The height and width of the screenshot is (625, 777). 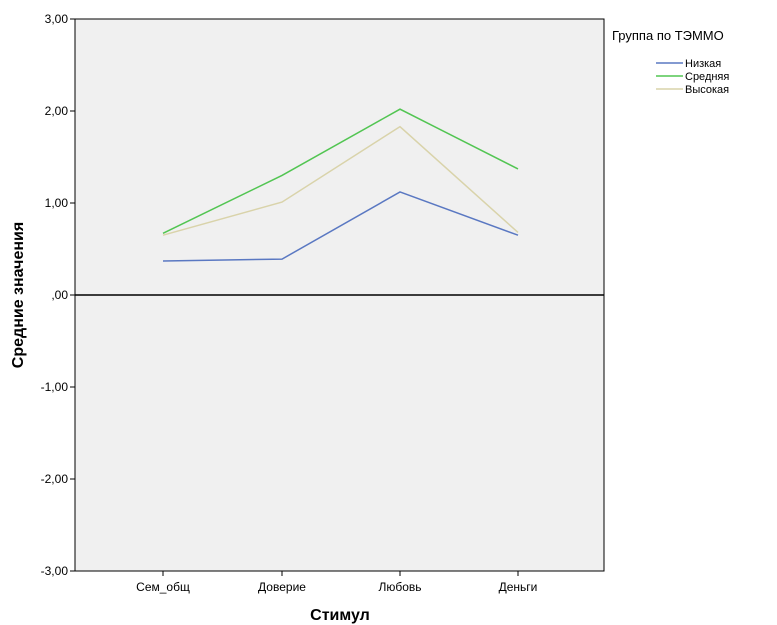 I want to click on y-tick-label: 3,00, so click(x=57, y=19).